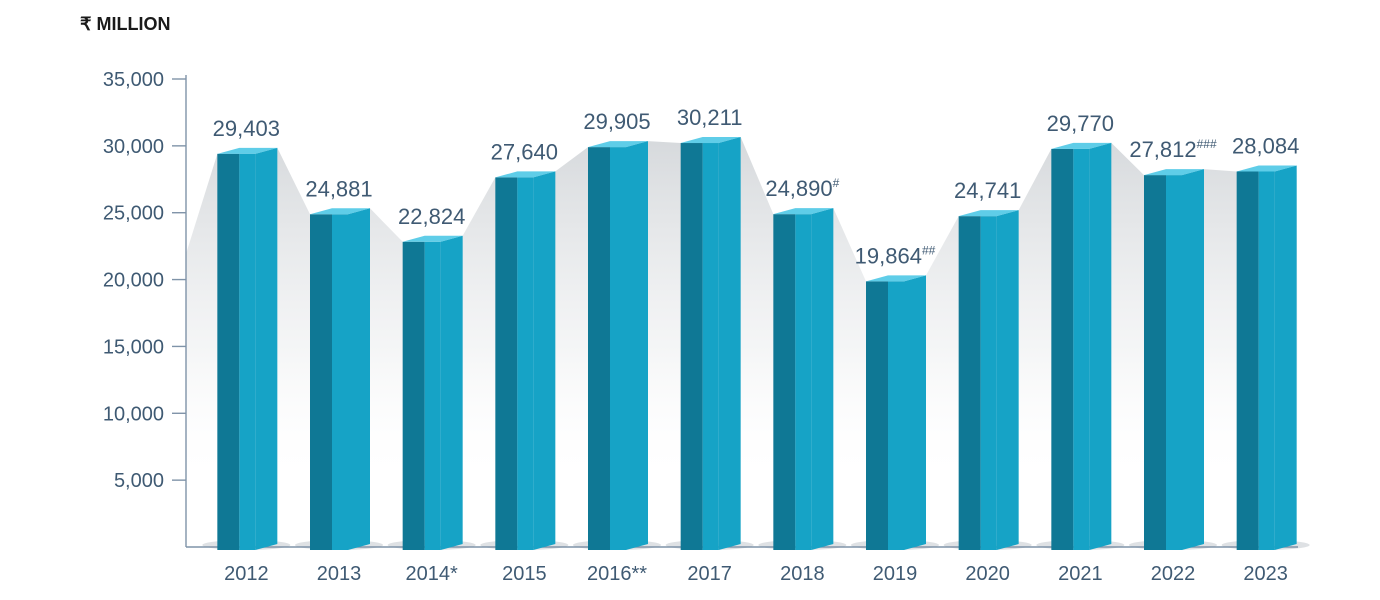 The width and height of the screenshot is (1380, 600). What do you see at coordinates (802, 188) in the screenshot?
I see `data-label: 24,890#` at bounding box center [802, 188].